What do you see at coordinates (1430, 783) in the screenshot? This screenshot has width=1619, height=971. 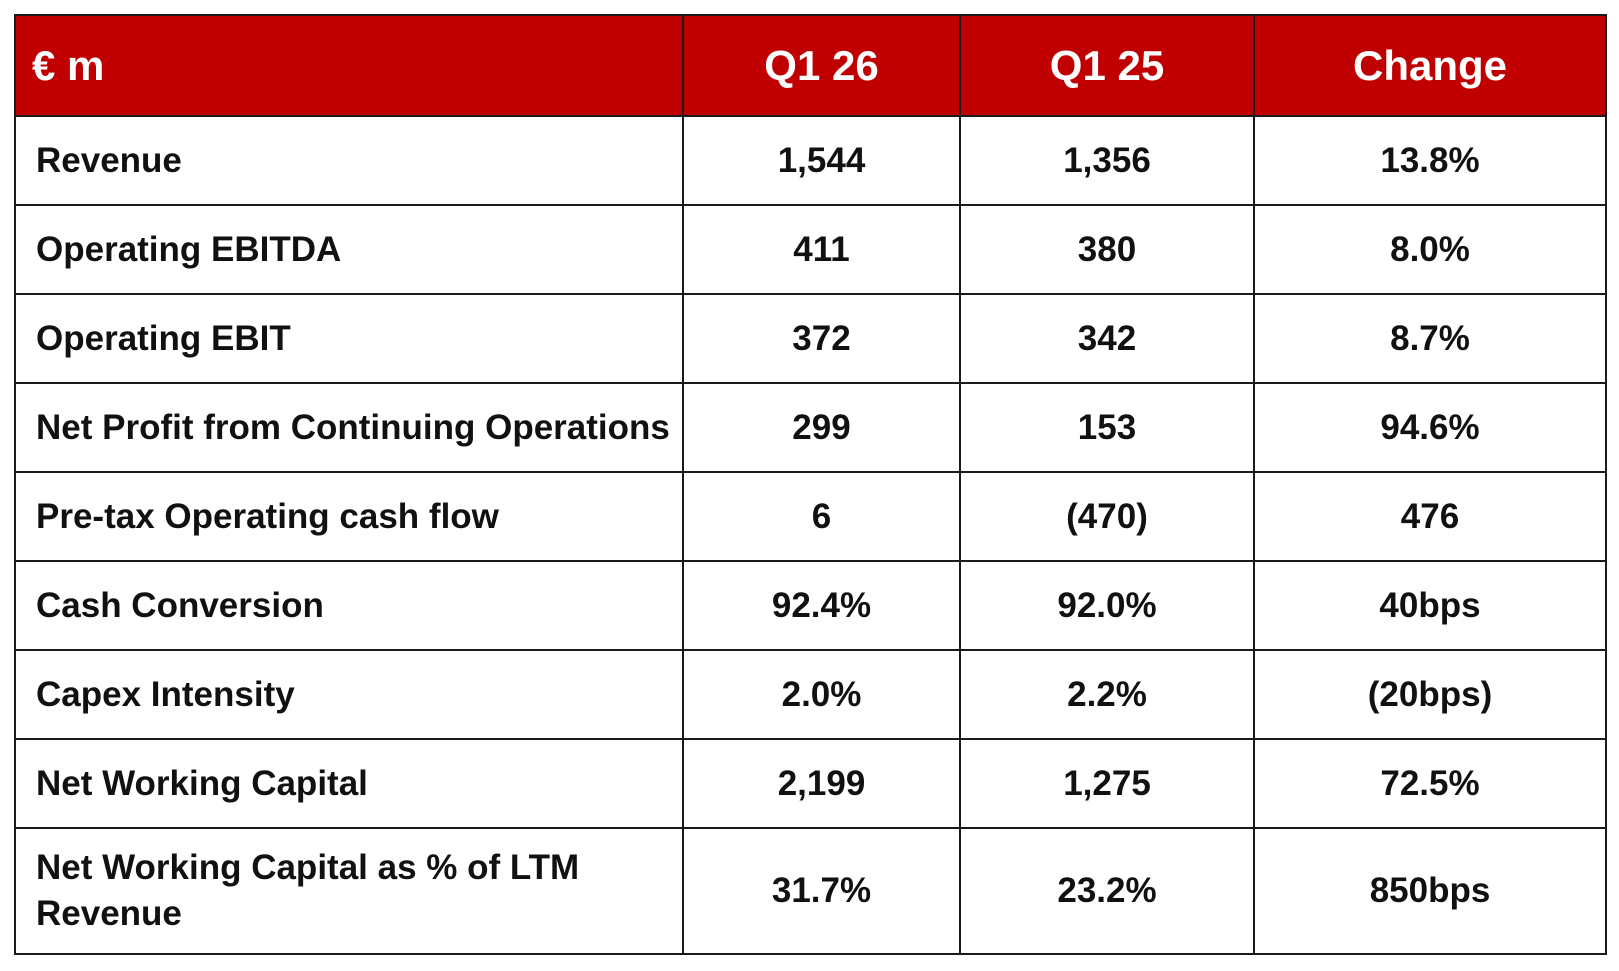 I see `cell-change: 72.5%` at bounding box center [1430, 783].